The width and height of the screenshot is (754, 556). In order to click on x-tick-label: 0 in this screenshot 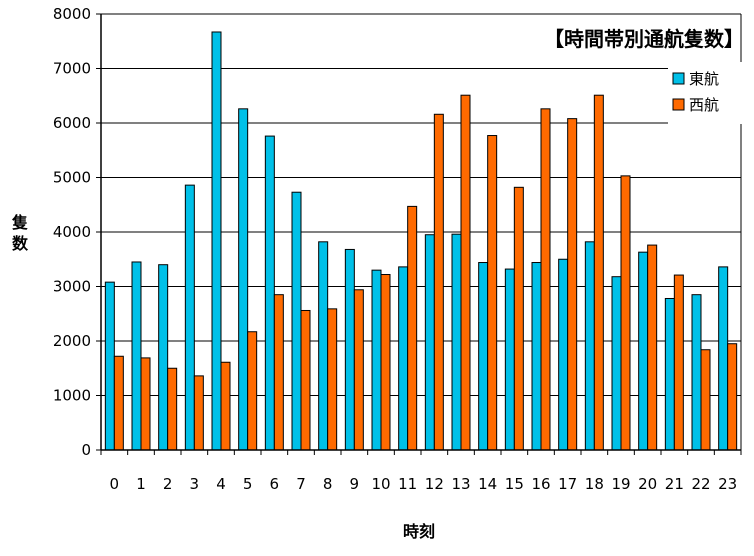, I will do `click(115, 484)`.